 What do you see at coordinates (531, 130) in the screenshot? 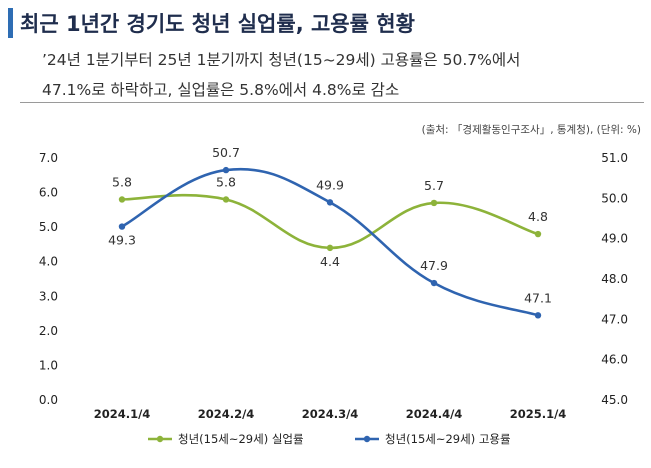
I see `source-note: (출처: 「경제활동인구조사」, 통계청), (단위: %)` at bounding box center [531, 130].